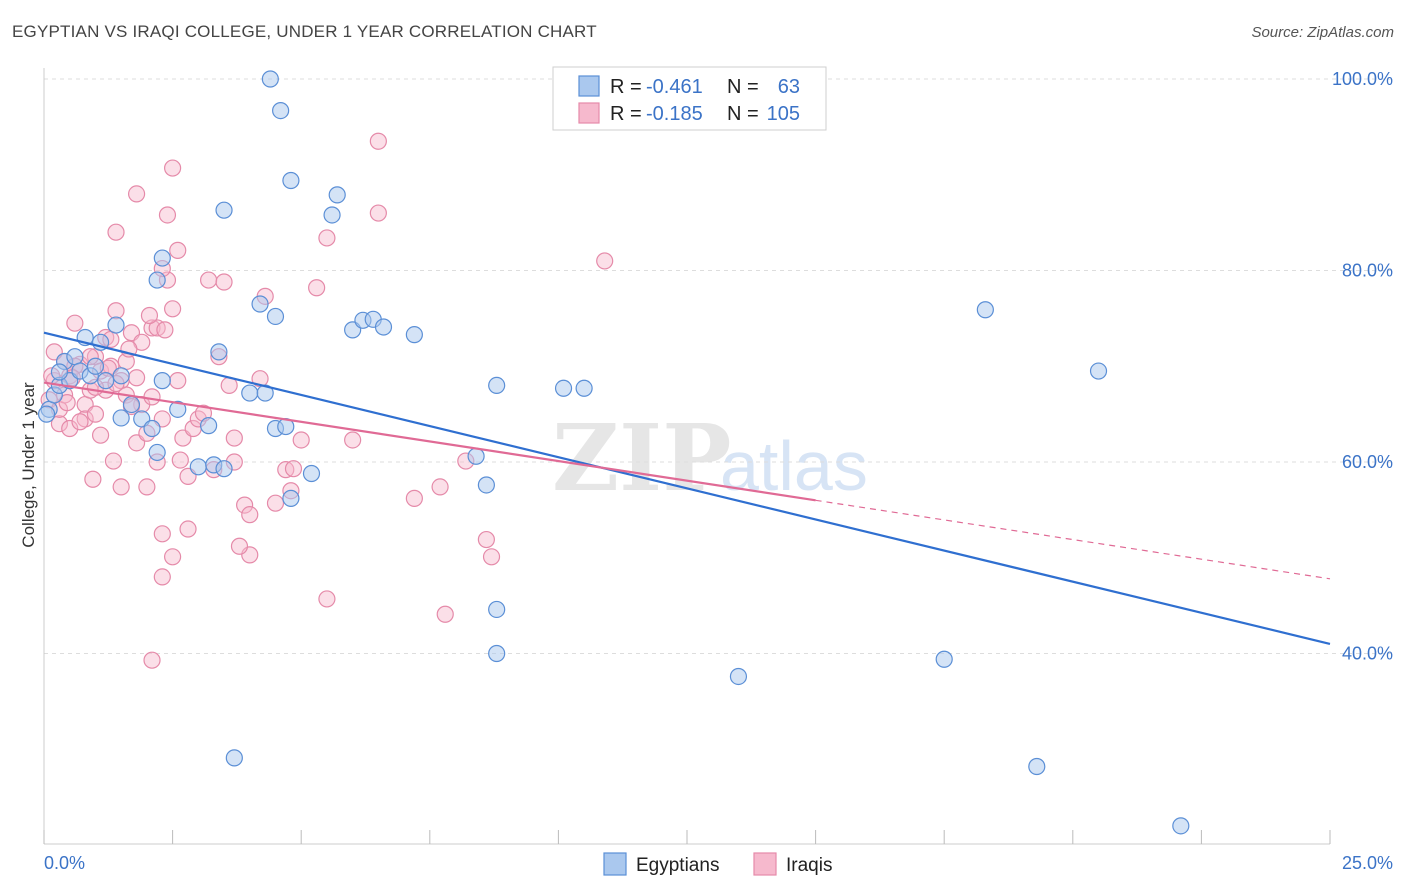  I want to click on bottom-legend-label-egyptians: Egyptians, so click(677, 865).